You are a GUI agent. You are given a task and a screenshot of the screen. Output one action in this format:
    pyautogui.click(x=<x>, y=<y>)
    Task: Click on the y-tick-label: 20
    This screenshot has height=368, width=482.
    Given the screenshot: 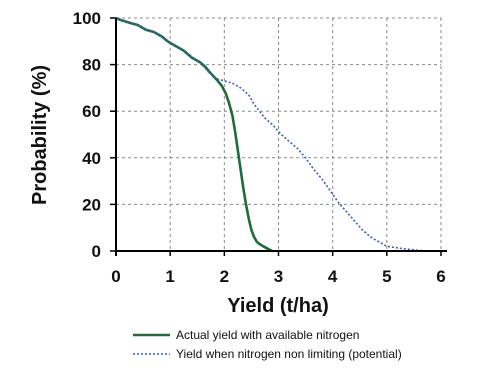 What is the action you would take?
    pyautogui.click(x=91, y=204)
    